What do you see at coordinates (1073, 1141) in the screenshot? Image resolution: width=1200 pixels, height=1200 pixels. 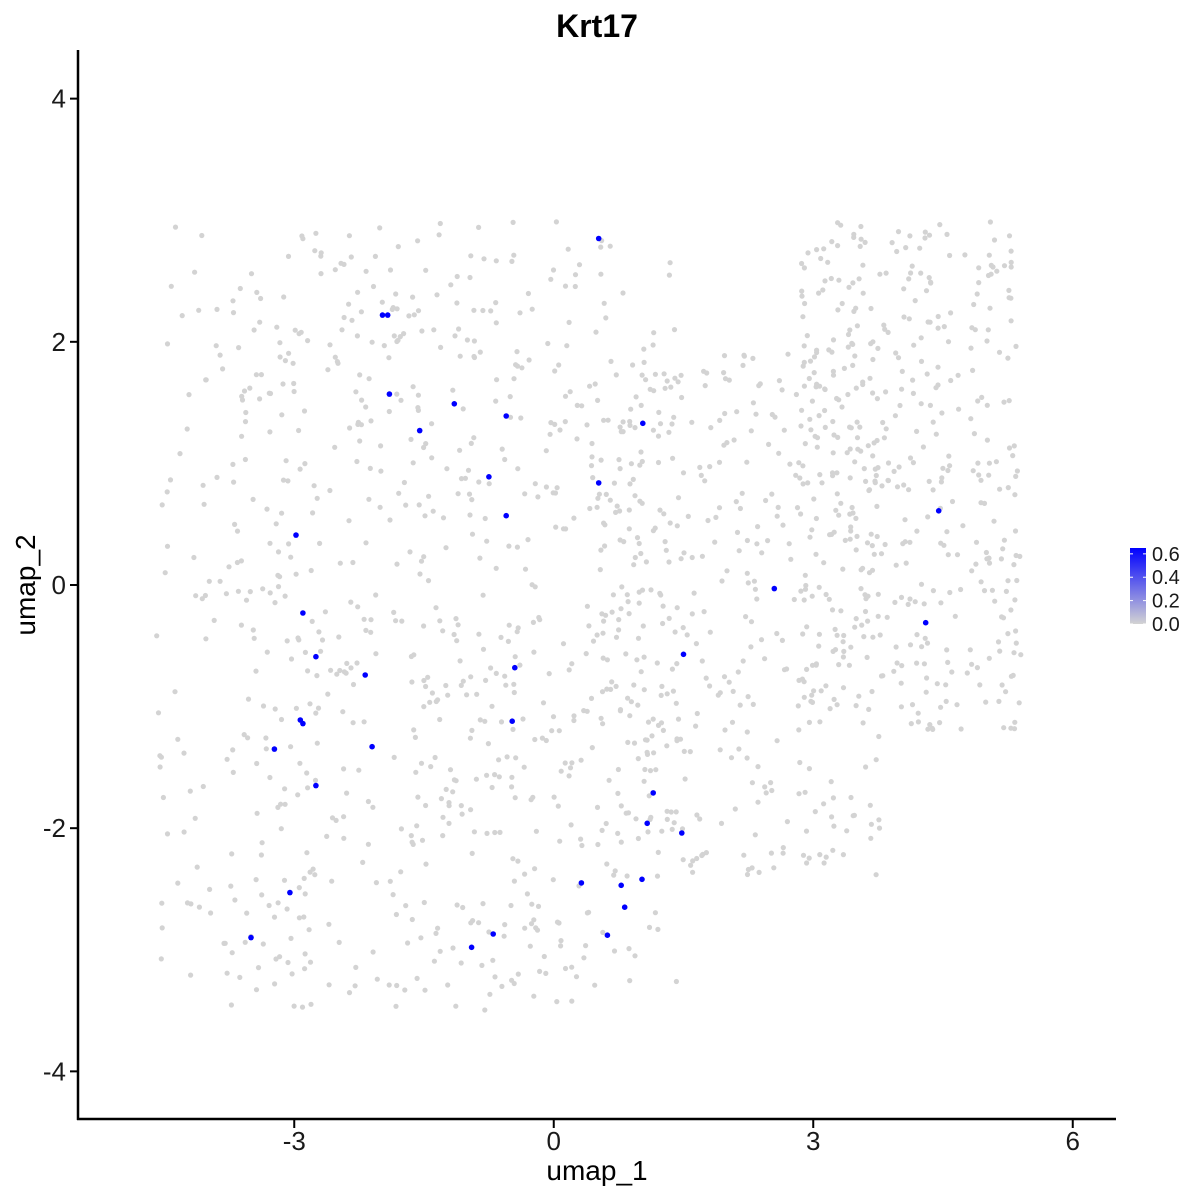 I see `x-tick-label: 6` at bounding box center [1073, 1141].